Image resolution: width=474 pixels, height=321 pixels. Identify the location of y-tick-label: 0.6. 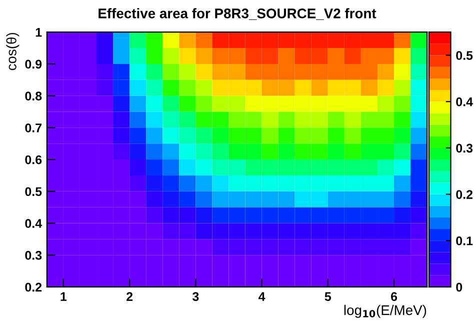
(33, 159).